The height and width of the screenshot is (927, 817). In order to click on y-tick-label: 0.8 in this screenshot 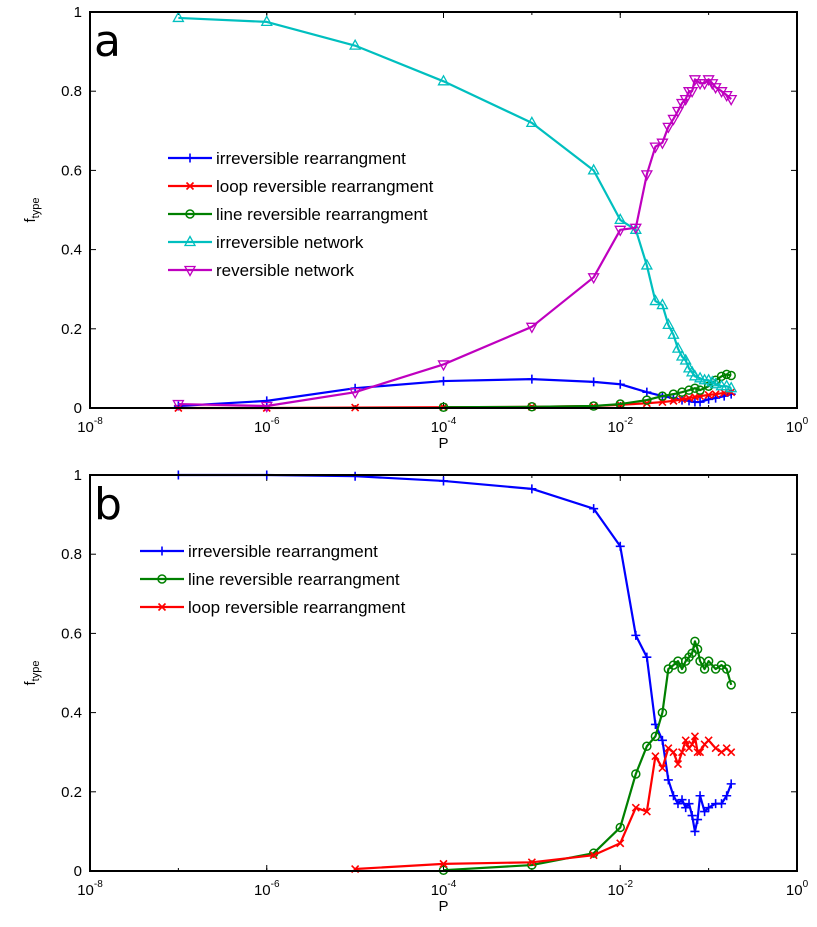, I will do `click(71, 91)`.